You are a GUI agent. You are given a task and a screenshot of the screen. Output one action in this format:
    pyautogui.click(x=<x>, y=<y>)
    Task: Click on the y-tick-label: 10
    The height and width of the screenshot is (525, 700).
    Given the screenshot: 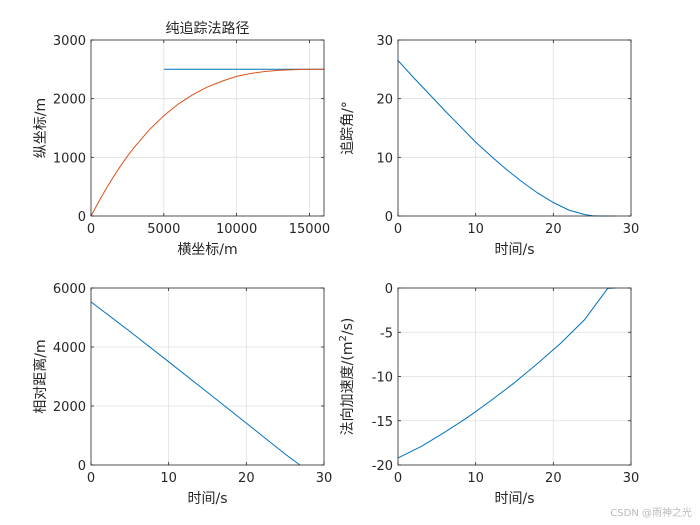 What is the action you would take?
    pyautogui.click(x=384, y=158)
    